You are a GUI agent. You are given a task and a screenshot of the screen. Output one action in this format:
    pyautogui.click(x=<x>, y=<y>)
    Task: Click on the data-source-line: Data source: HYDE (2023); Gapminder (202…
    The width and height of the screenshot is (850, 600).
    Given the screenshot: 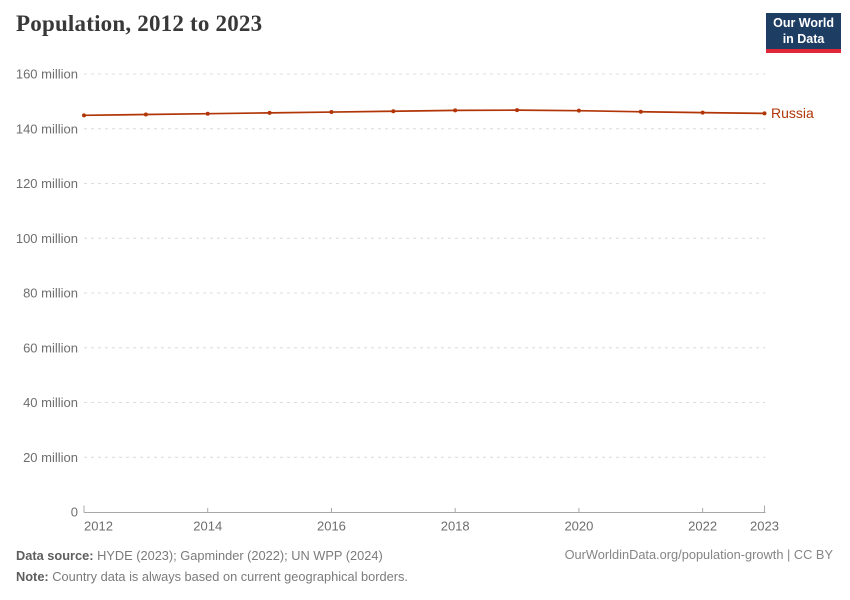 What is the action you would take?
    pyautogui.click(x=212, y=556)
    